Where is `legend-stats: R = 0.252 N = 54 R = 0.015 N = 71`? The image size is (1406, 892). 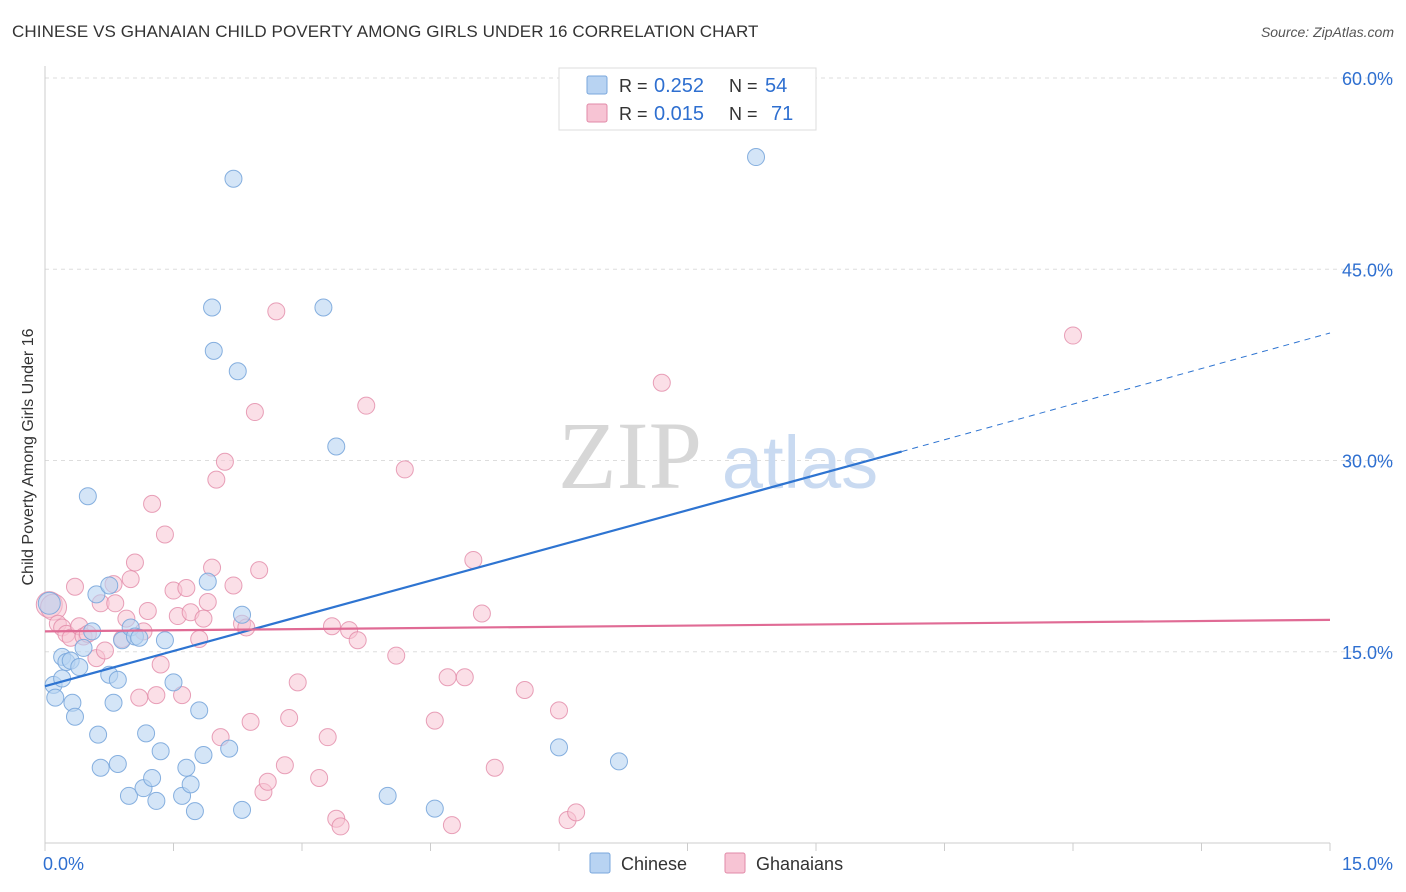
legend-stats: R = 0.252 N = 54 R = 0.015 N = 71 is located at coordinates (687, 99).